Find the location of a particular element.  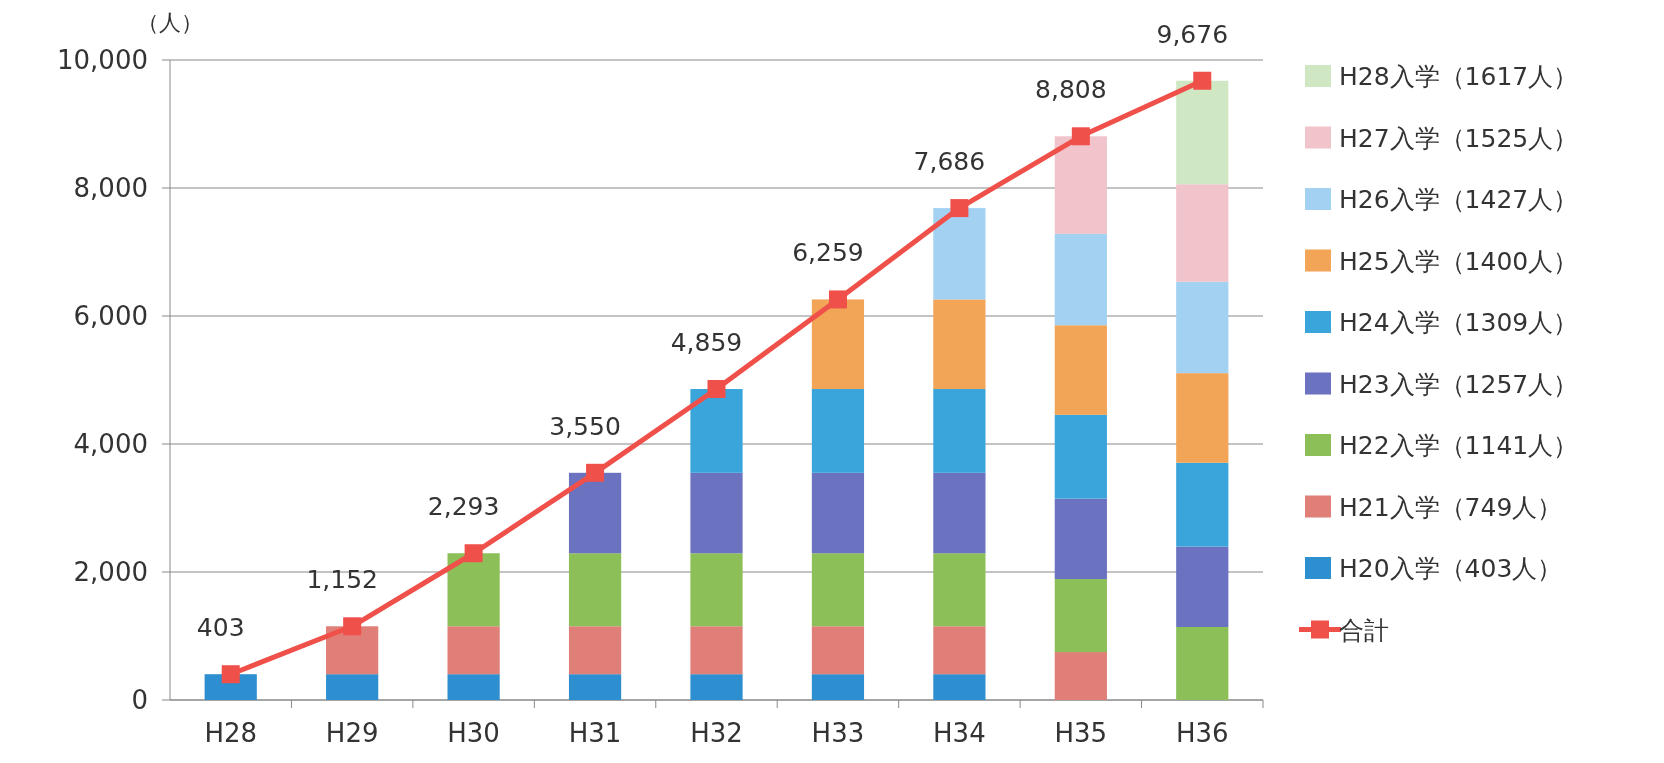

data-label: 7,686 is located at coordinates (949, 162).